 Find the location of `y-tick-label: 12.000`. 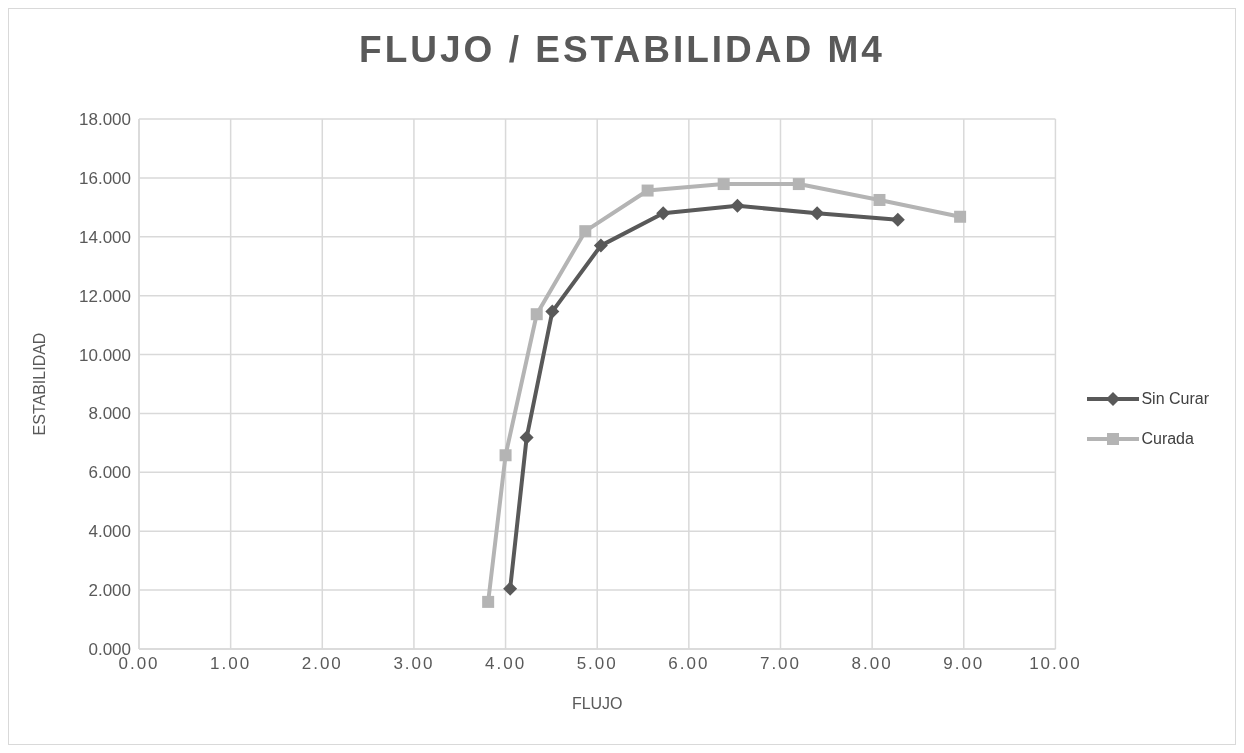

y-tick-label: 12.000 is located at coordinates (105, 296).